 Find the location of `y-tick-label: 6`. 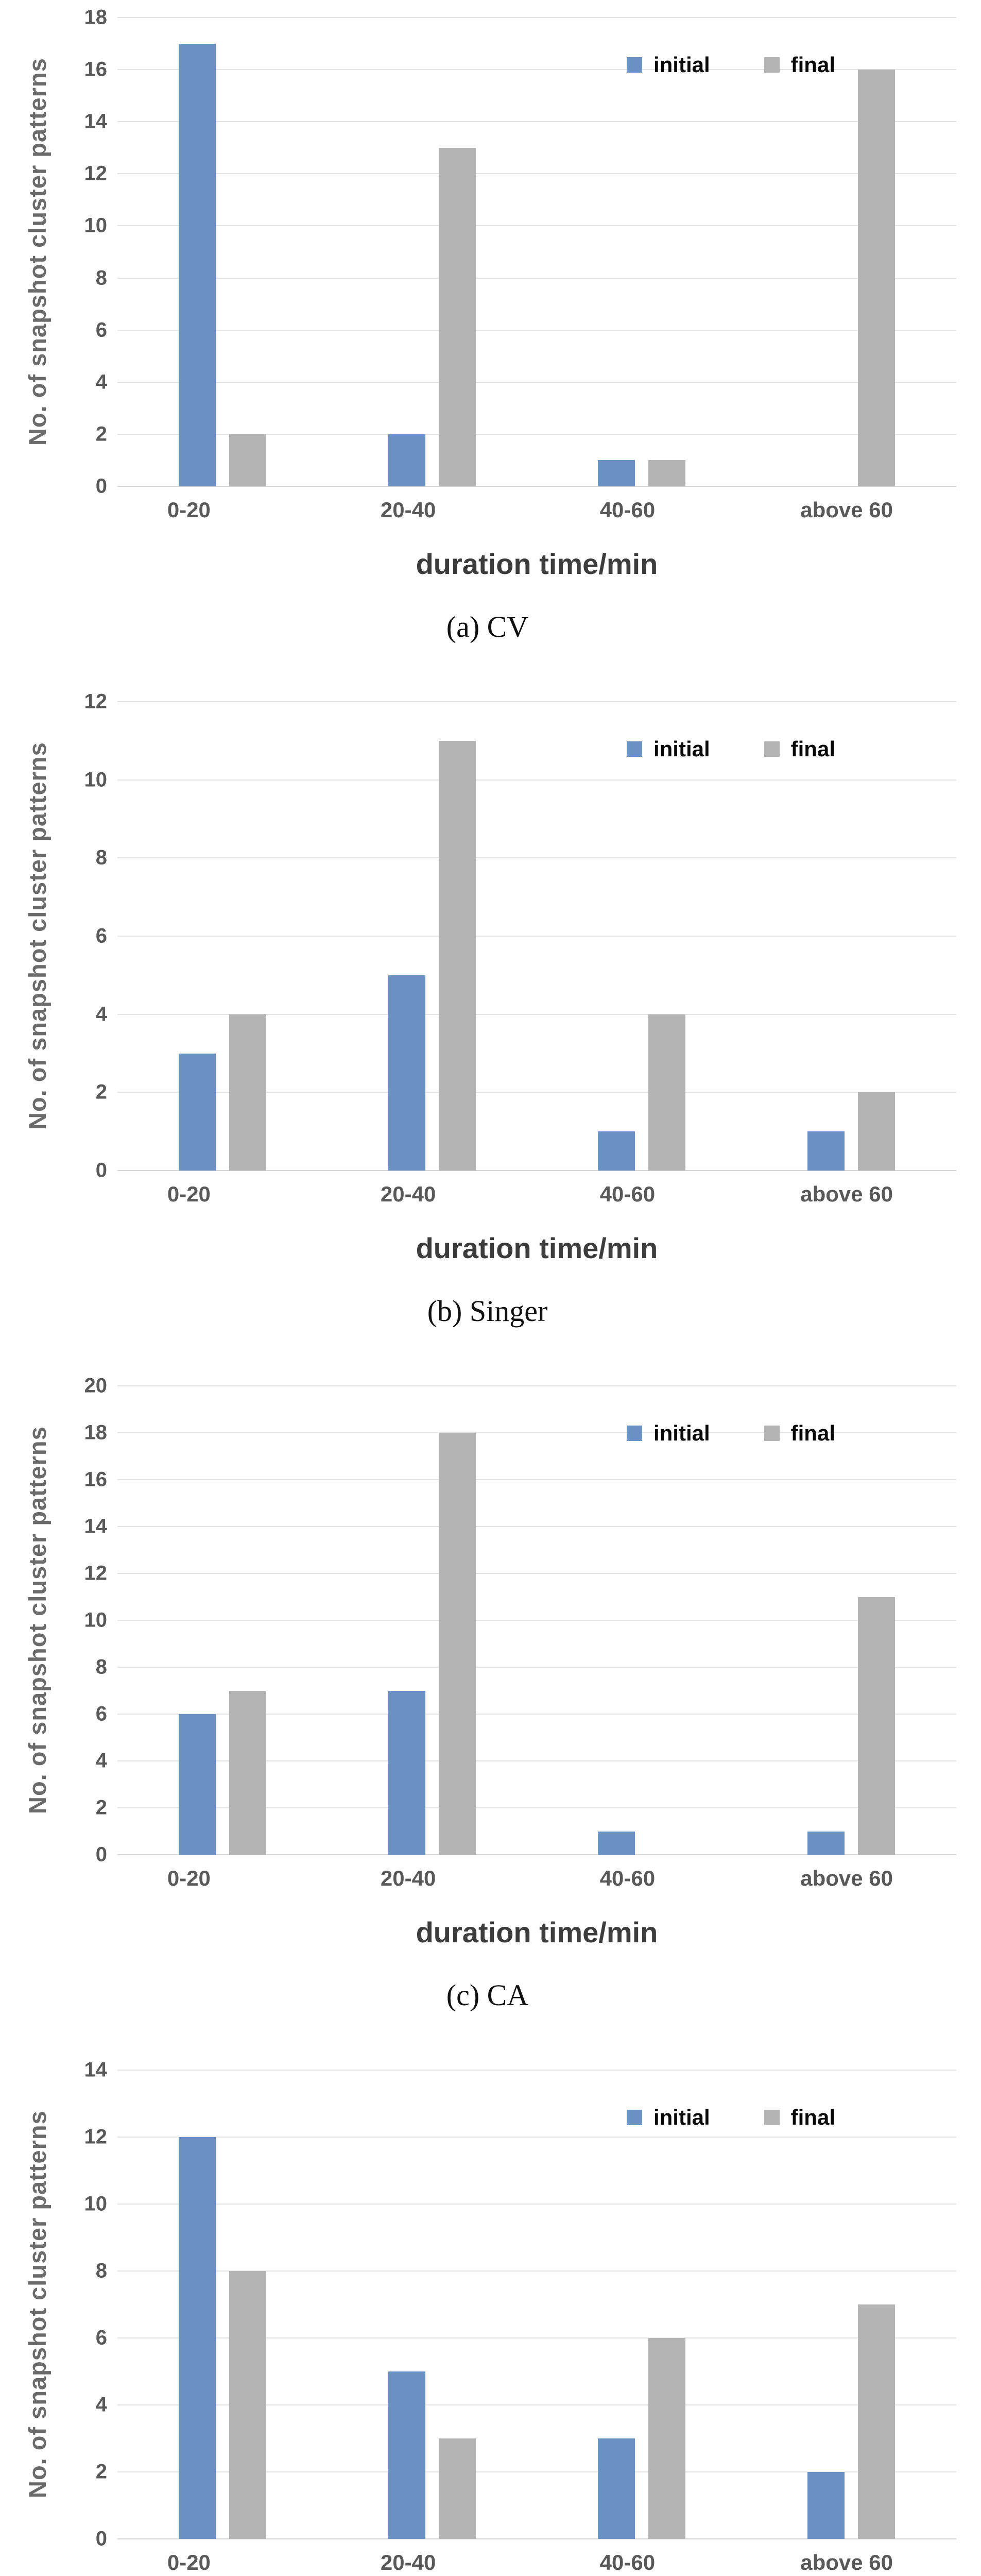

y-tick-label: 6 is located at coordinates (101, 935).